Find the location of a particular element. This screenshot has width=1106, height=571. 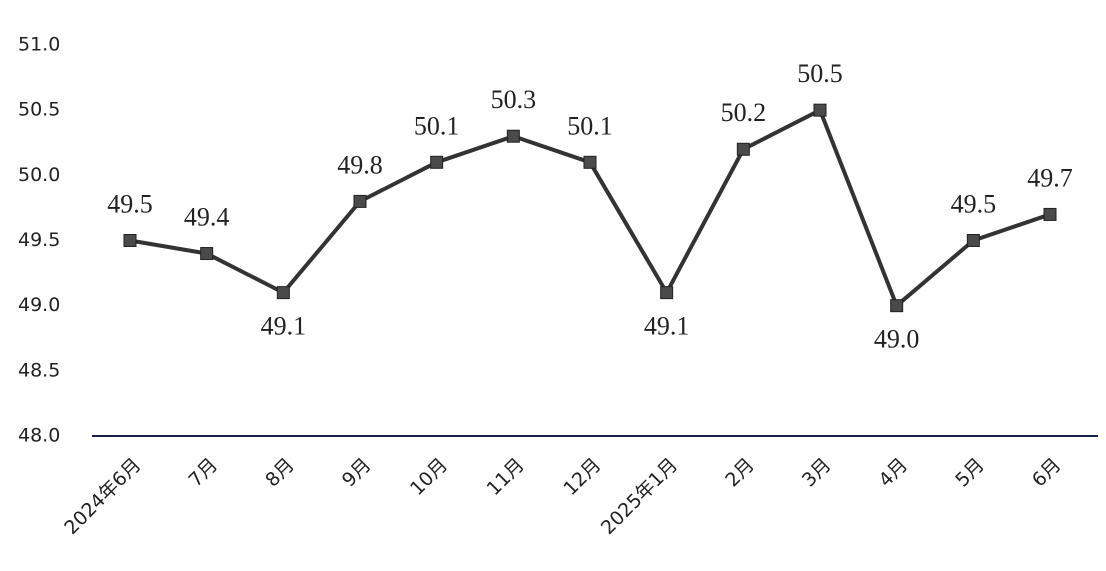

x-tick-label: 6月 is located at coordinates (1047, 473).